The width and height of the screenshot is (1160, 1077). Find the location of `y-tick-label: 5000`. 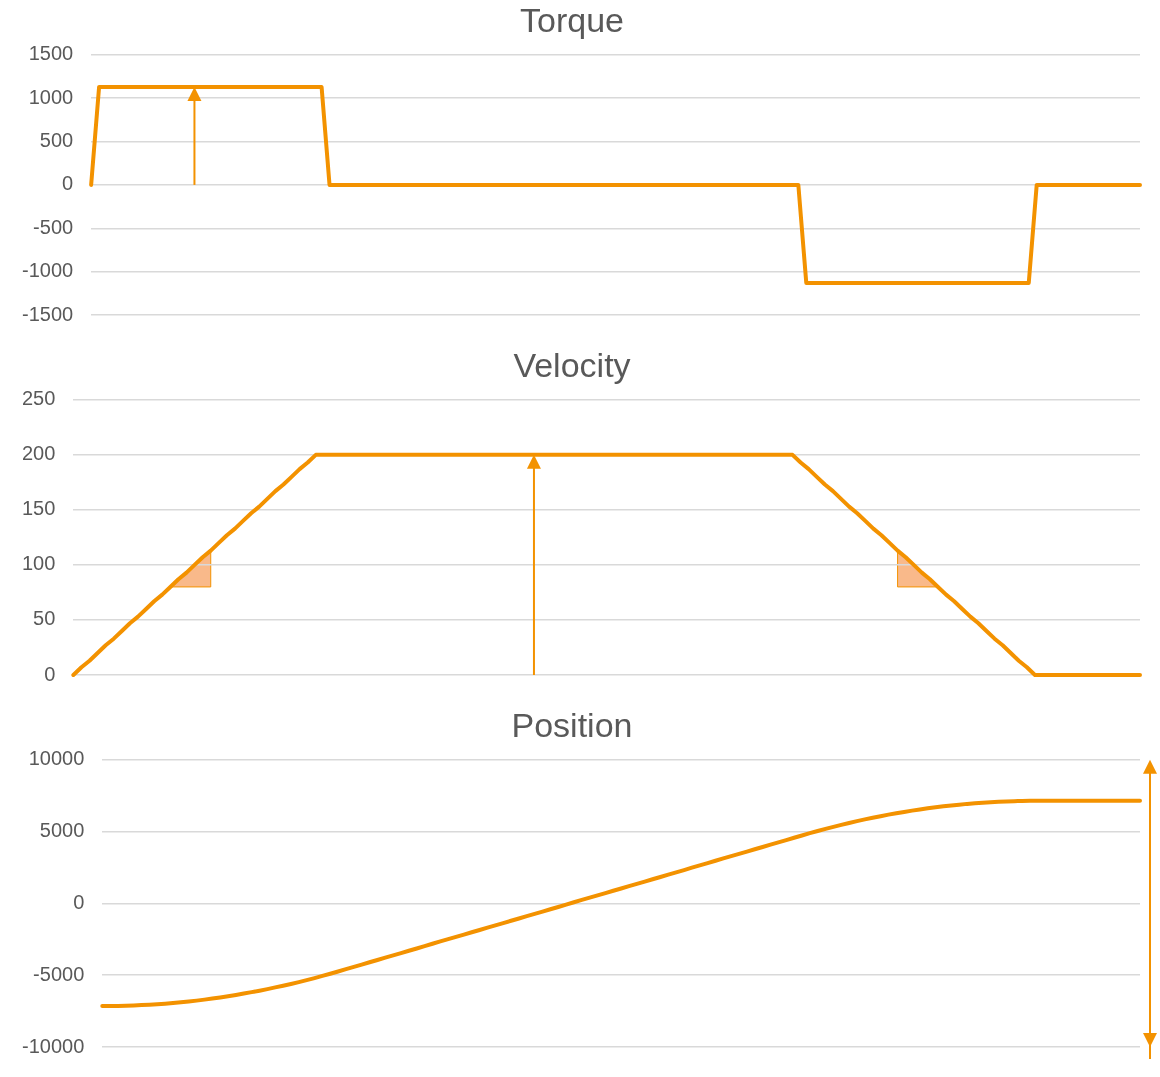

y-tick-label: 5000 is located at coordinates (62, 830).